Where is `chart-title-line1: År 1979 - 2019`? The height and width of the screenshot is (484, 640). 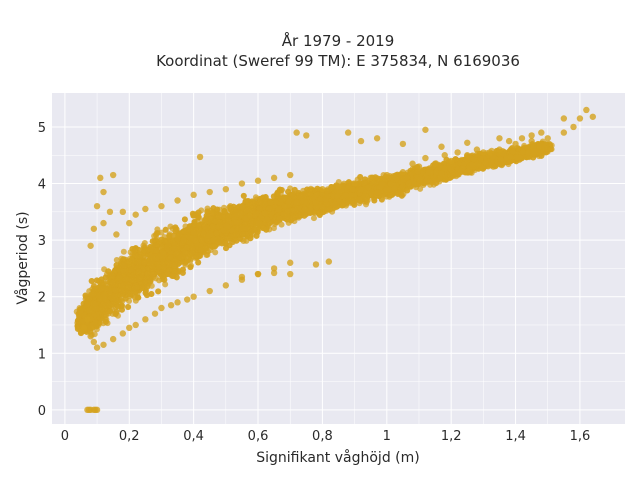 chart-title-line1: År 1979 - 2019 is located at coordinates (338, 40).